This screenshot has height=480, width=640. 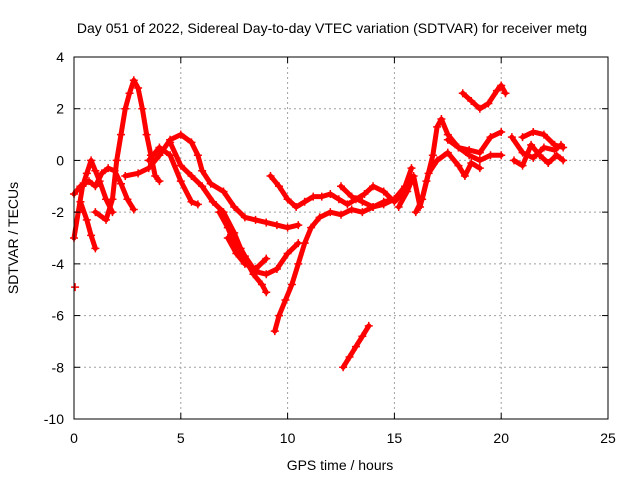 What do you see at coordinates (501, 438) in the screenshot?
I see `x-tick-label: 20` at bounding box center [501, 438].